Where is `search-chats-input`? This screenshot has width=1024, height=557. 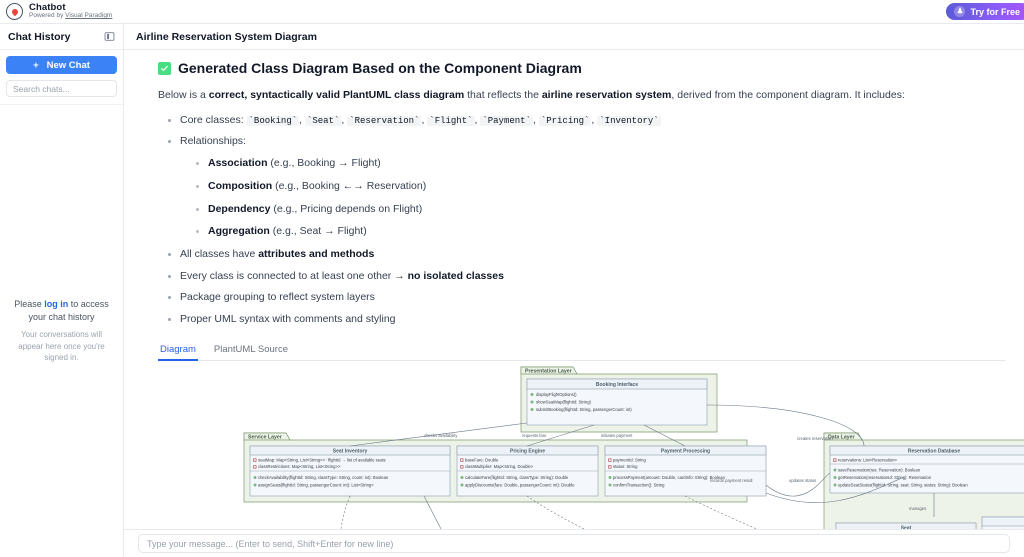
search-chats-input is located at coordinates (61, 88).